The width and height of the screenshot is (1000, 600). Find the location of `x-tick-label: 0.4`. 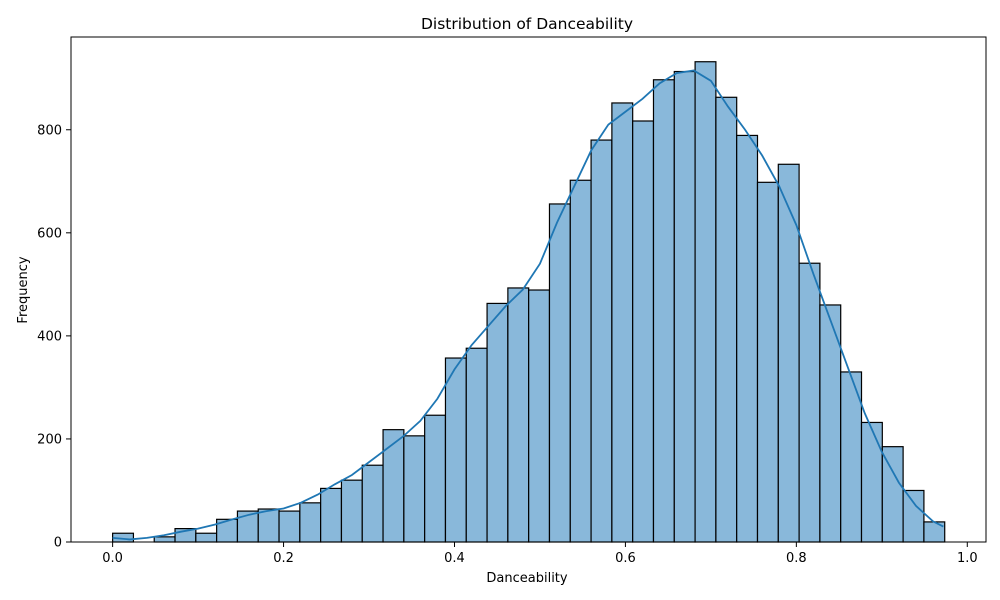

x-tick-label: 0.4 is located at coordinates (454, 558).